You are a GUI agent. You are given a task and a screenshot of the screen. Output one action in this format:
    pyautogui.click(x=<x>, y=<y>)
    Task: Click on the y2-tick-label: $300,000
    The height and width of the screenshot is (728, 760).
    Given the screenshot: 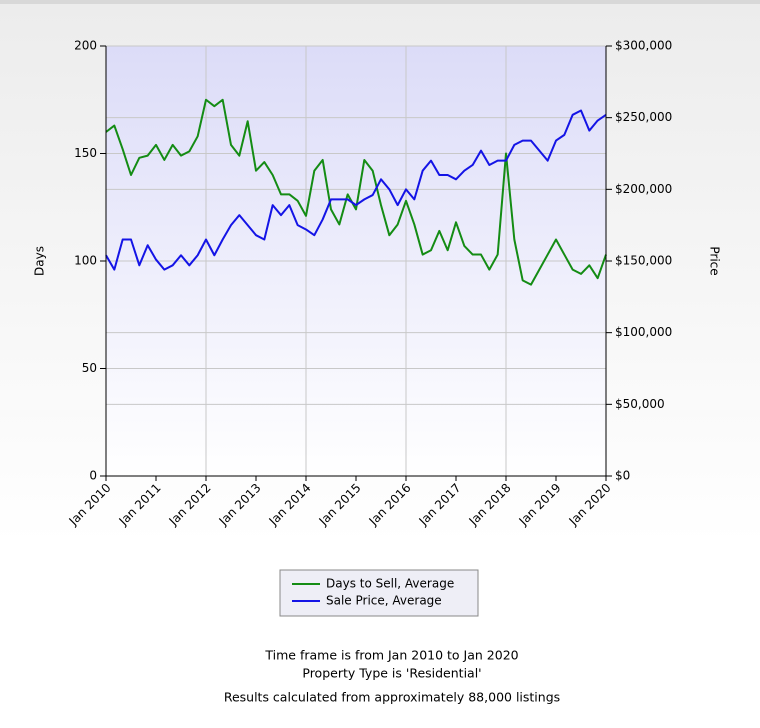 What is the action you would take?
    pyautogui.click(x=643, y=46)
    